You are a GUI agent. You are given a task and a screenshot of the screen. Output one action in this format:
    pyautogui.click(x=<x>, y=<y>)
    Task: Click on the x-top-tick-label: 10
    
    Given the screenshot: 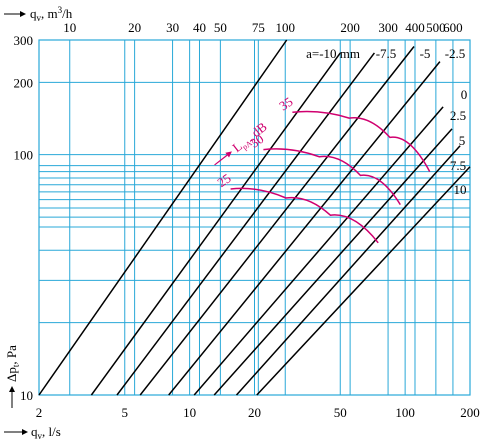 What is the action you would take?
    pyautogui.click(x=69, y=27)
    